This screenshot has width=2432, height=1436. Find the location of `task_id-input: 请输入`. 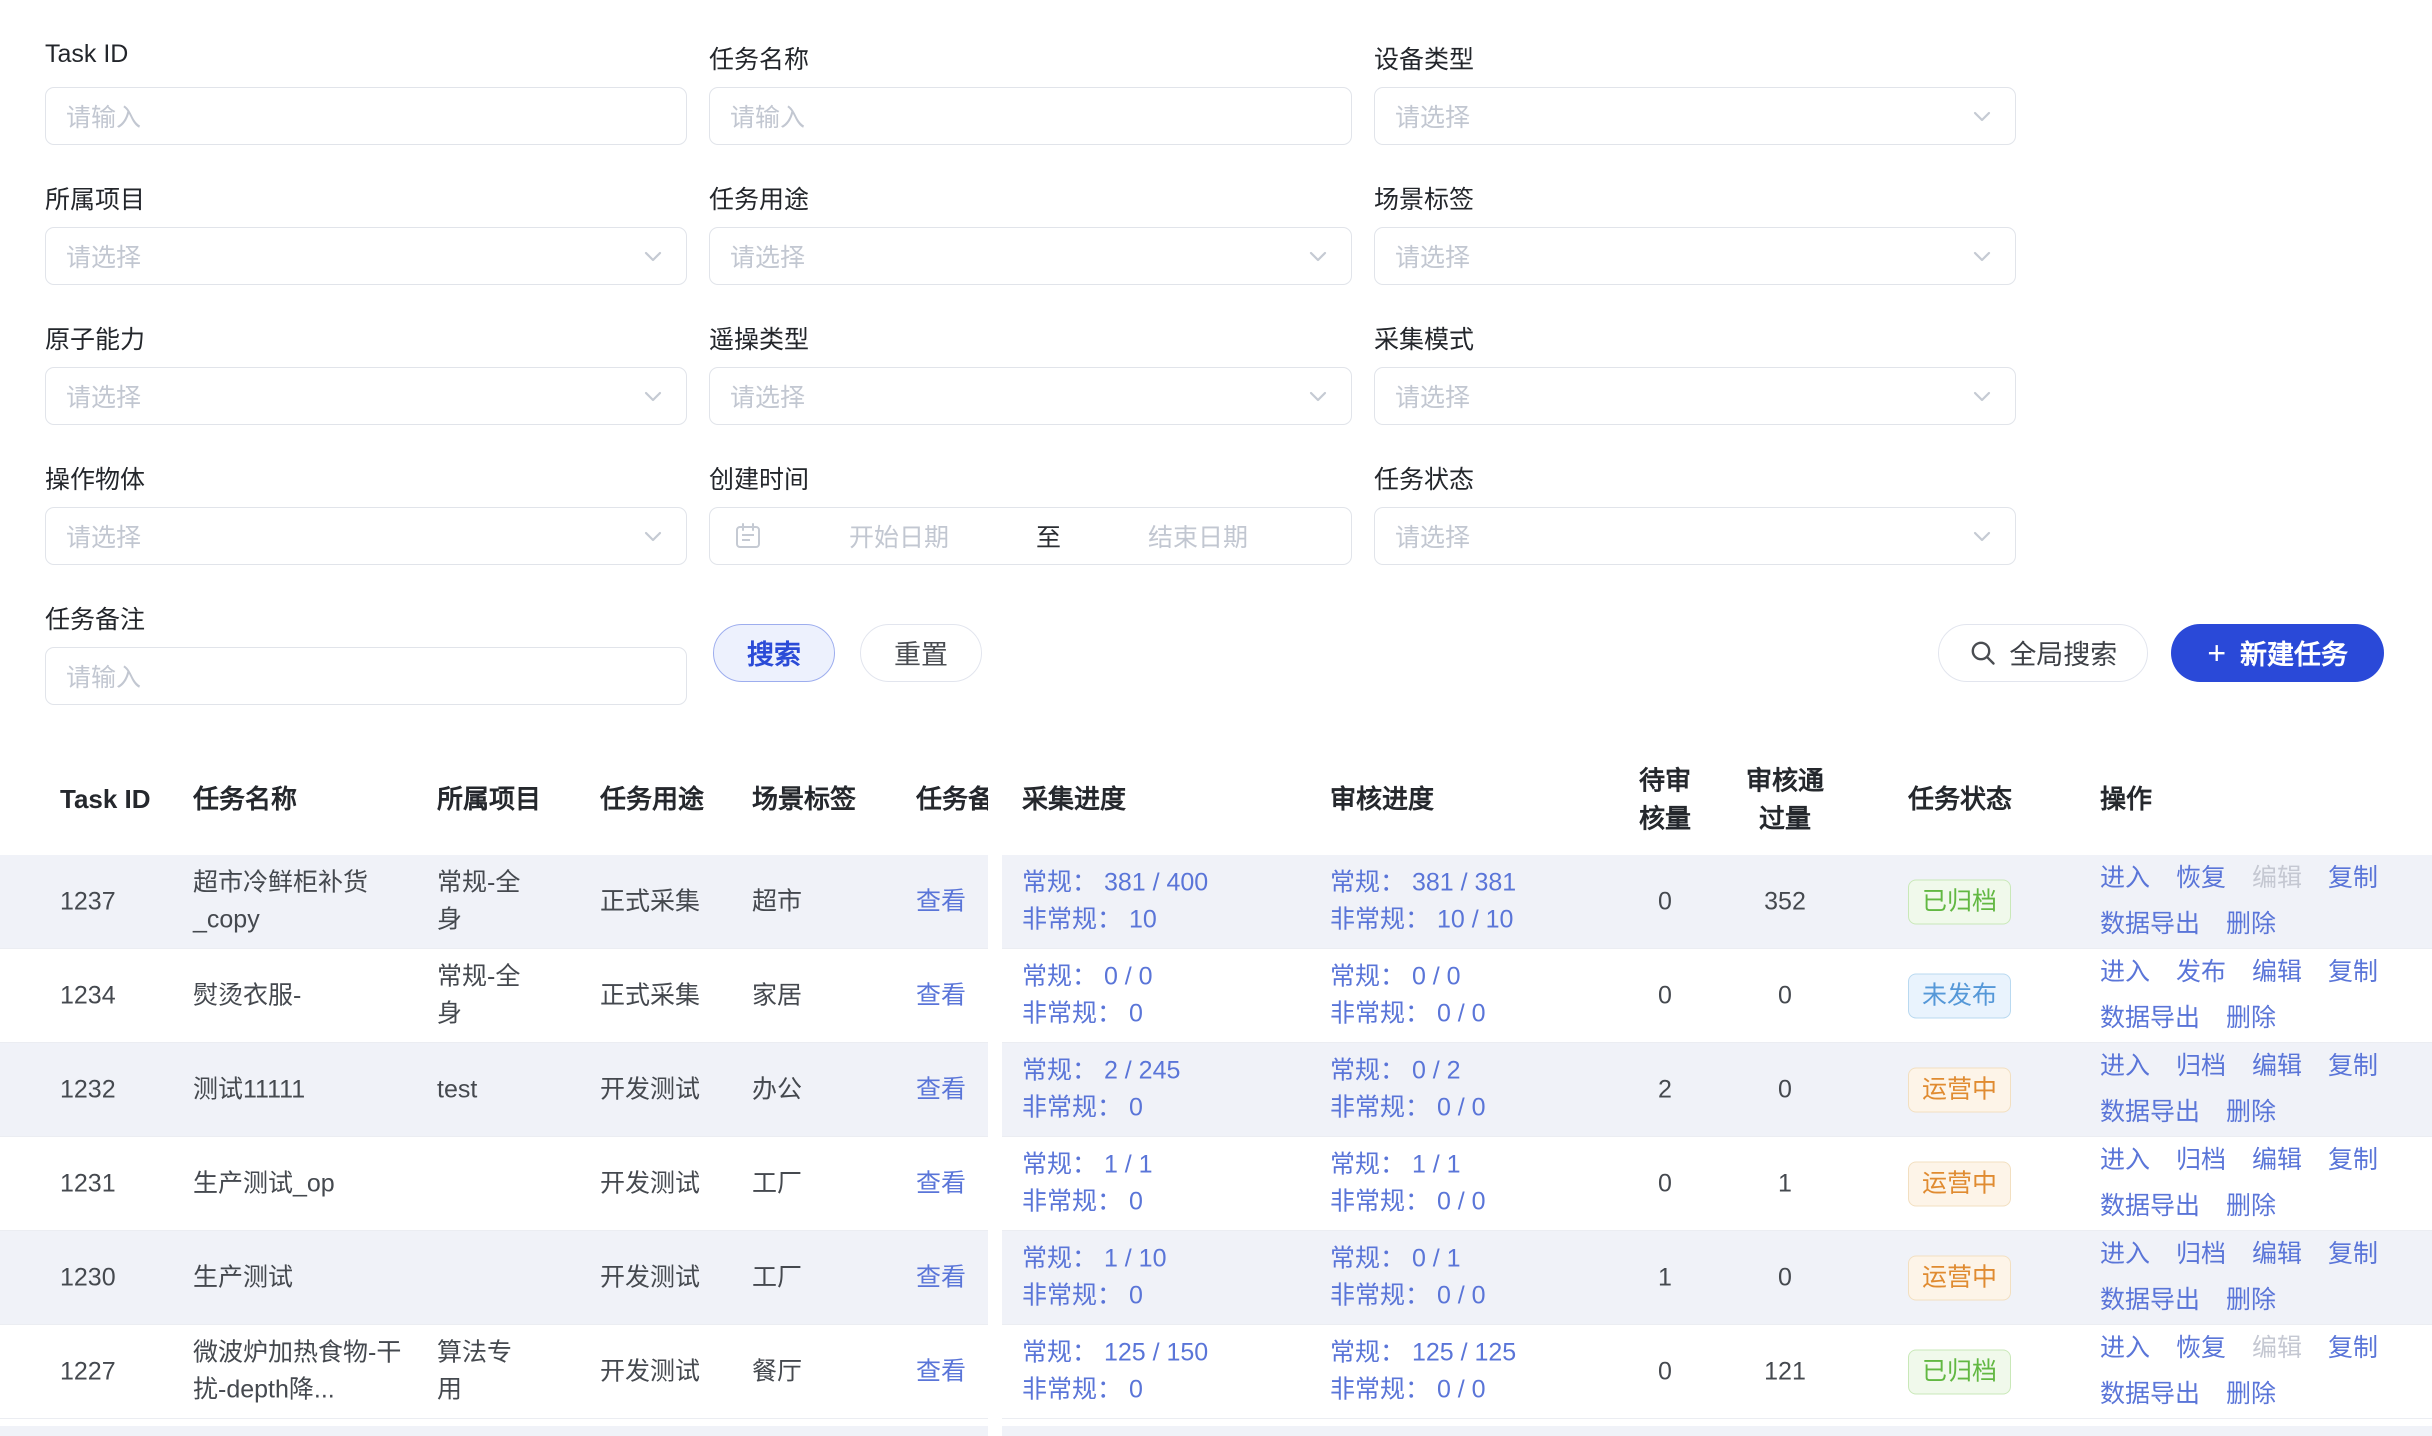

task_id-input: 请输入 is located at coordinates (366, 116).